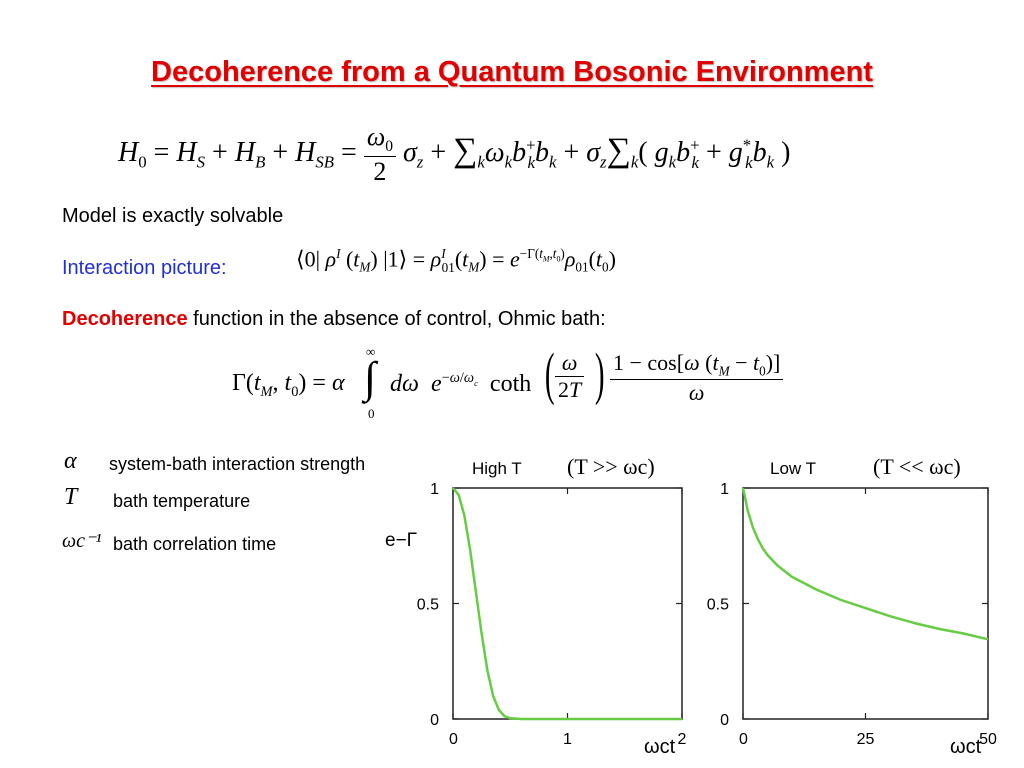  What do you see at coordinates (865, 564) in the screenshot?
I see `low-t-decay-curve` at bounding box center [865, 564].